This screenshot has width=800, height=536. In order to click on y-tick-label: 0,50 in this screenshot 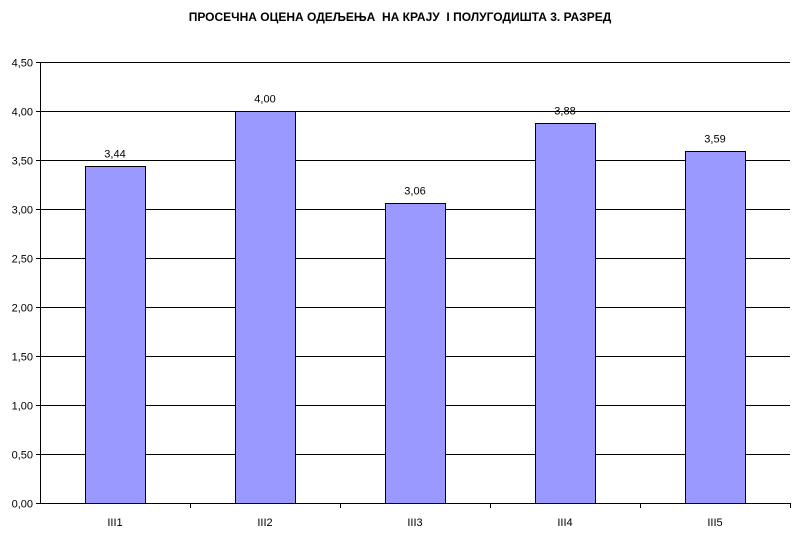, I will do `click(22, 456)`.